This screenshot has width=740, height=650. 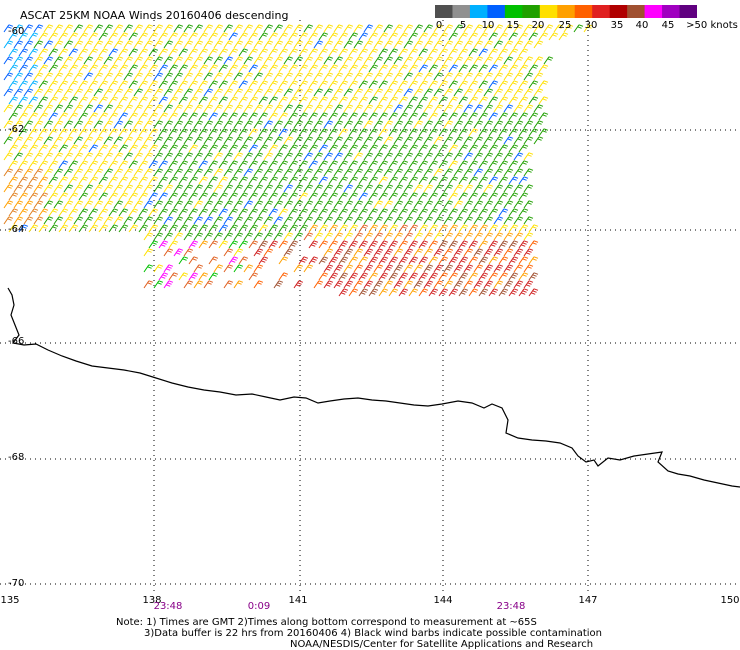 I want to click on legend-swatch, so click(x=671, y=11).